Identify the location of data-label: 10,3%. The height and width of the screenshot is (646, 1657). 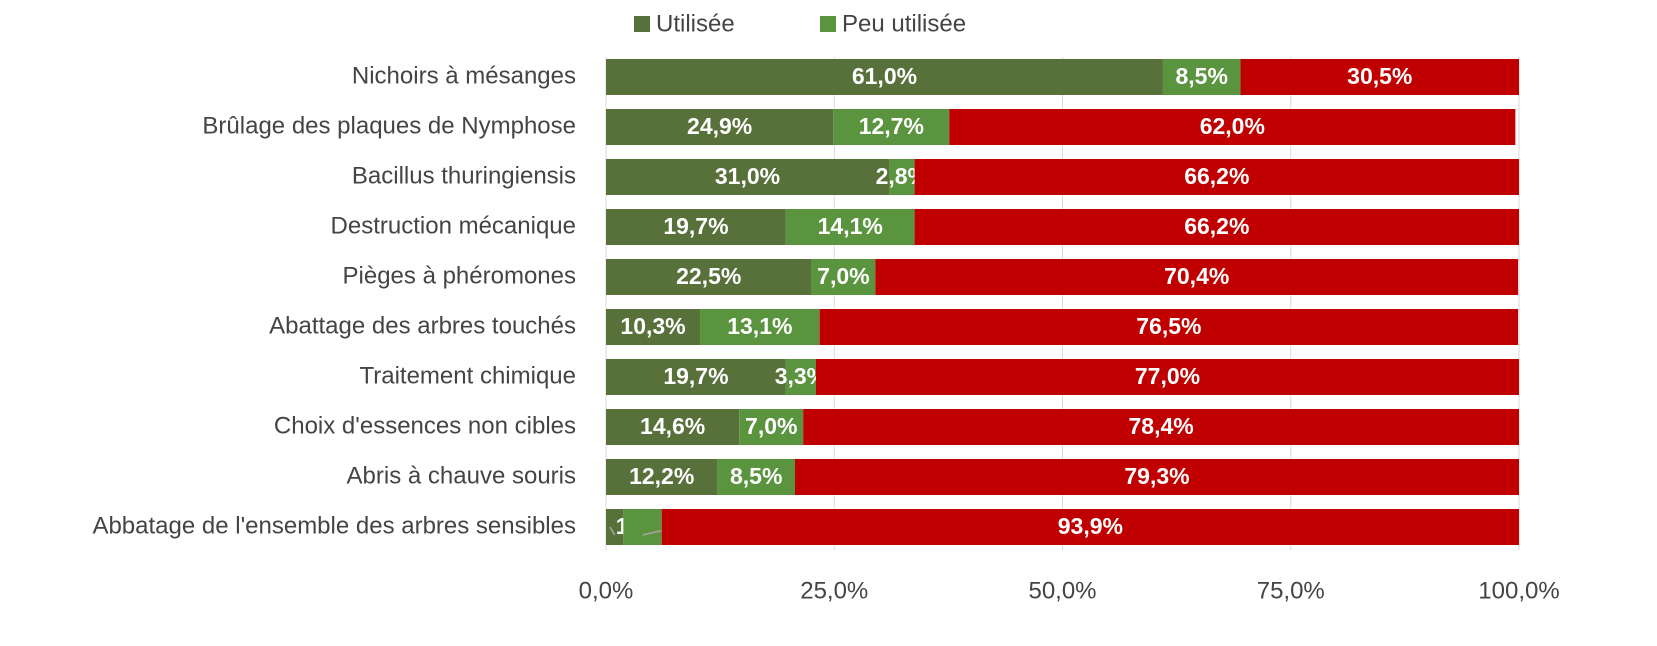
(652, 326).